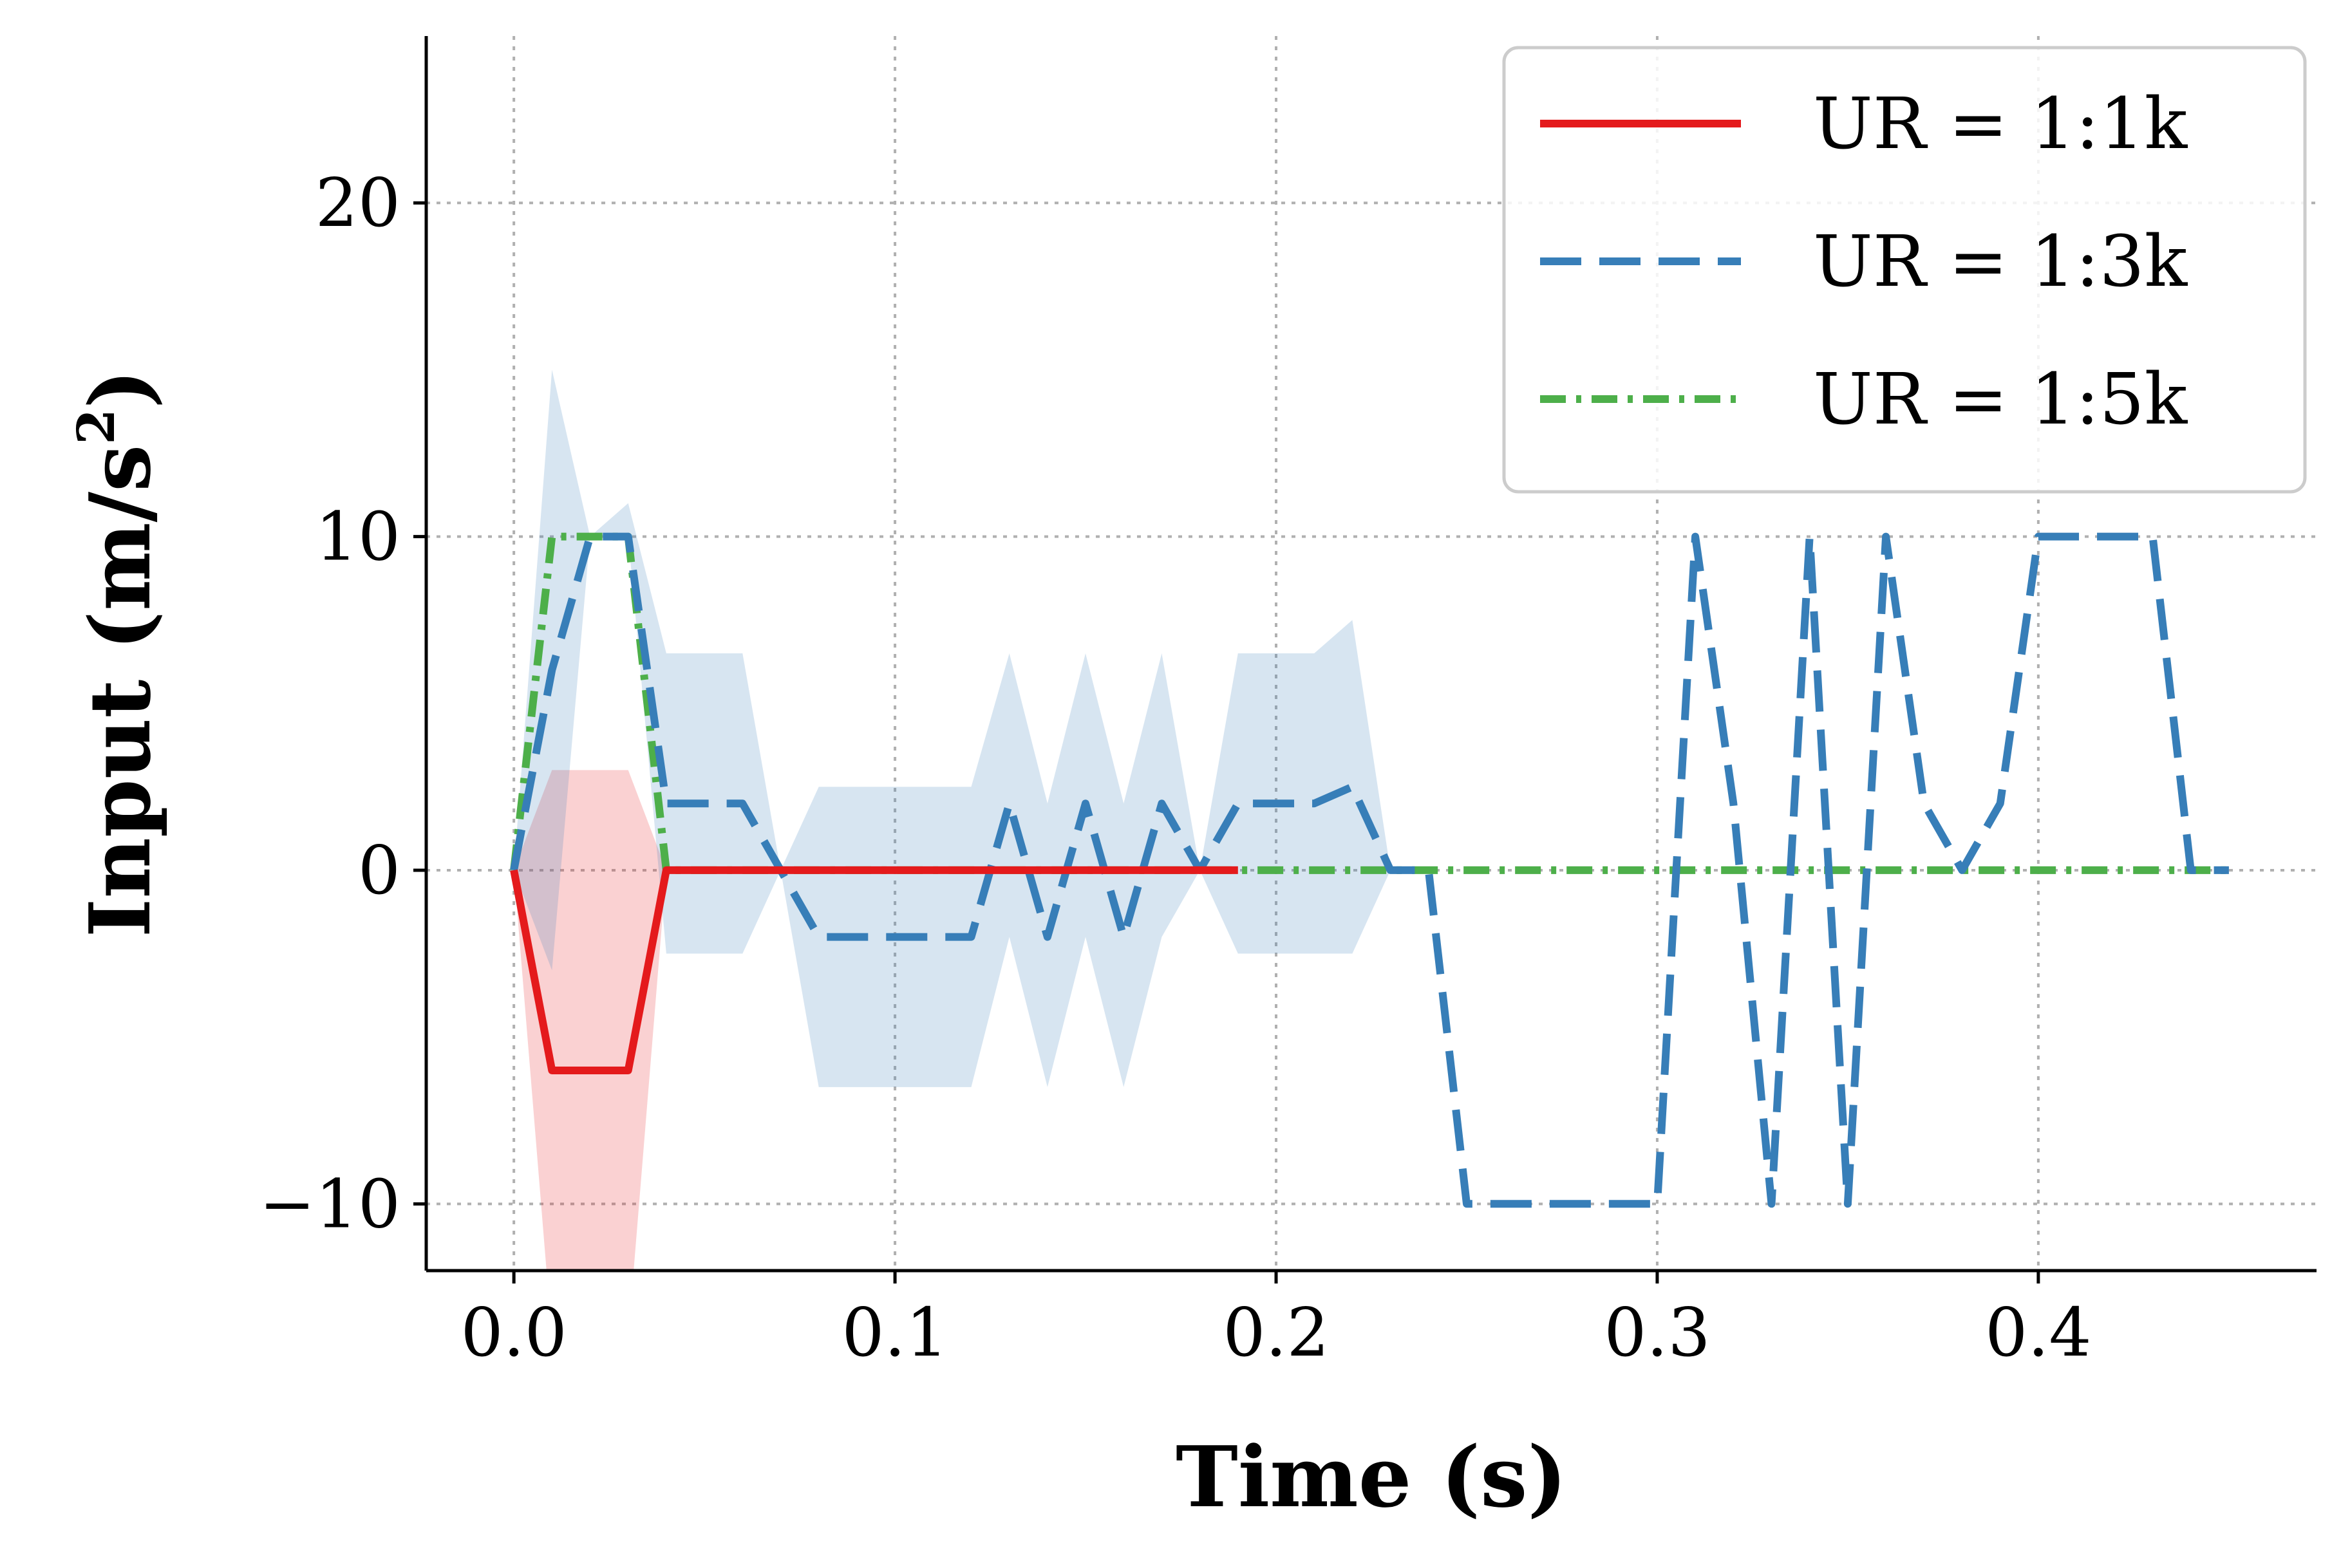 The height and width of the screenshot is (1568, 2341). I want to click on legend-frame, so click(1904, 270).